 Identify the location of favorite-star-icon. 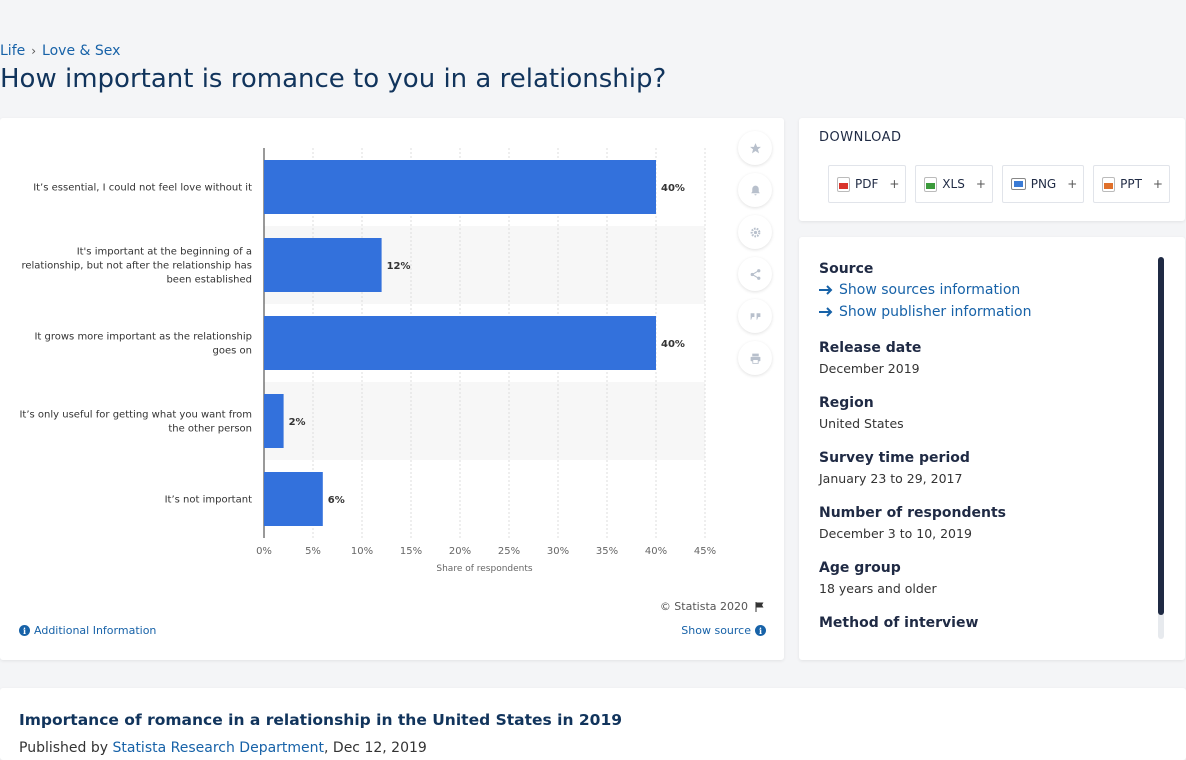
(755, 148).